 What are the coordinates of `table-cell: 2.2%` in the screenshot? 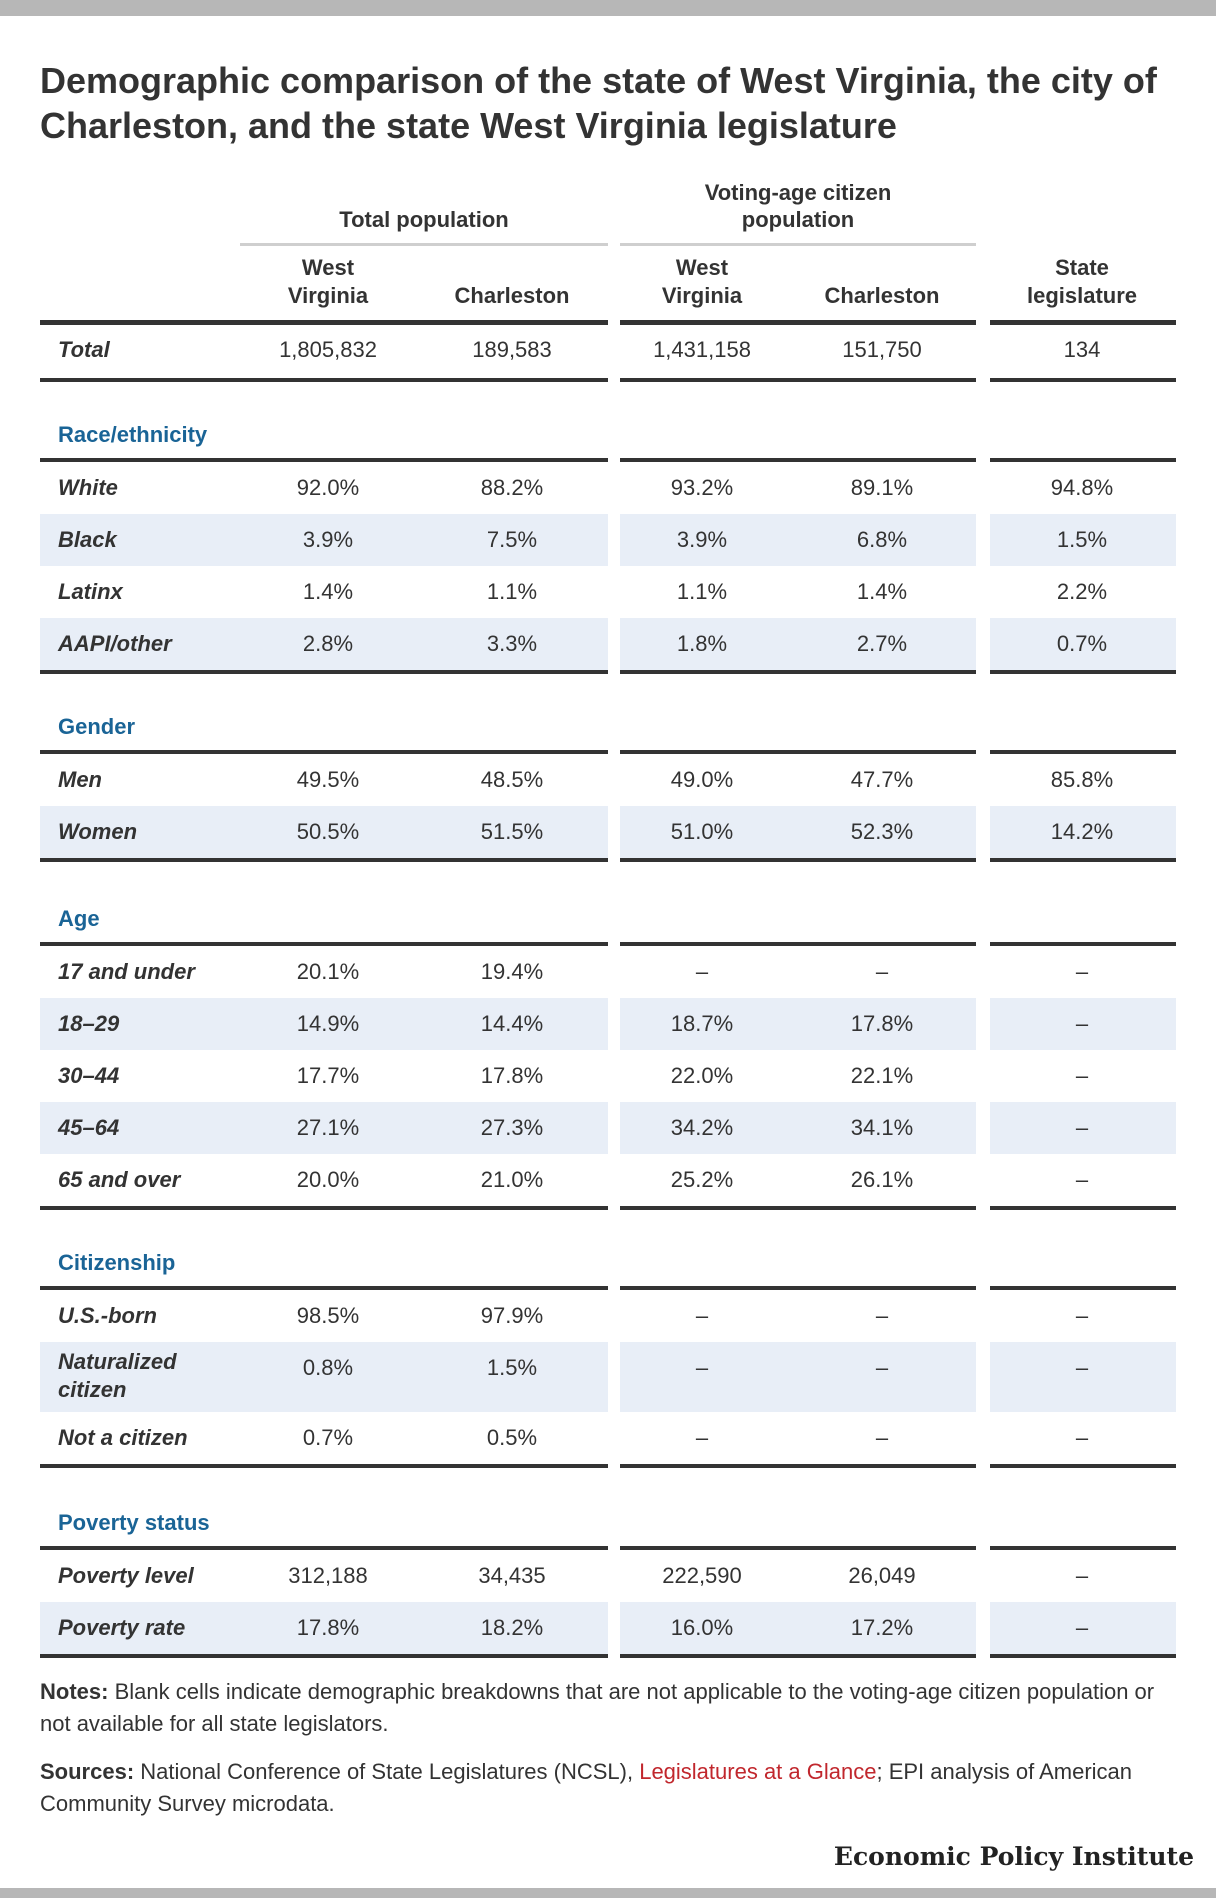 It's located at (1082, 591).